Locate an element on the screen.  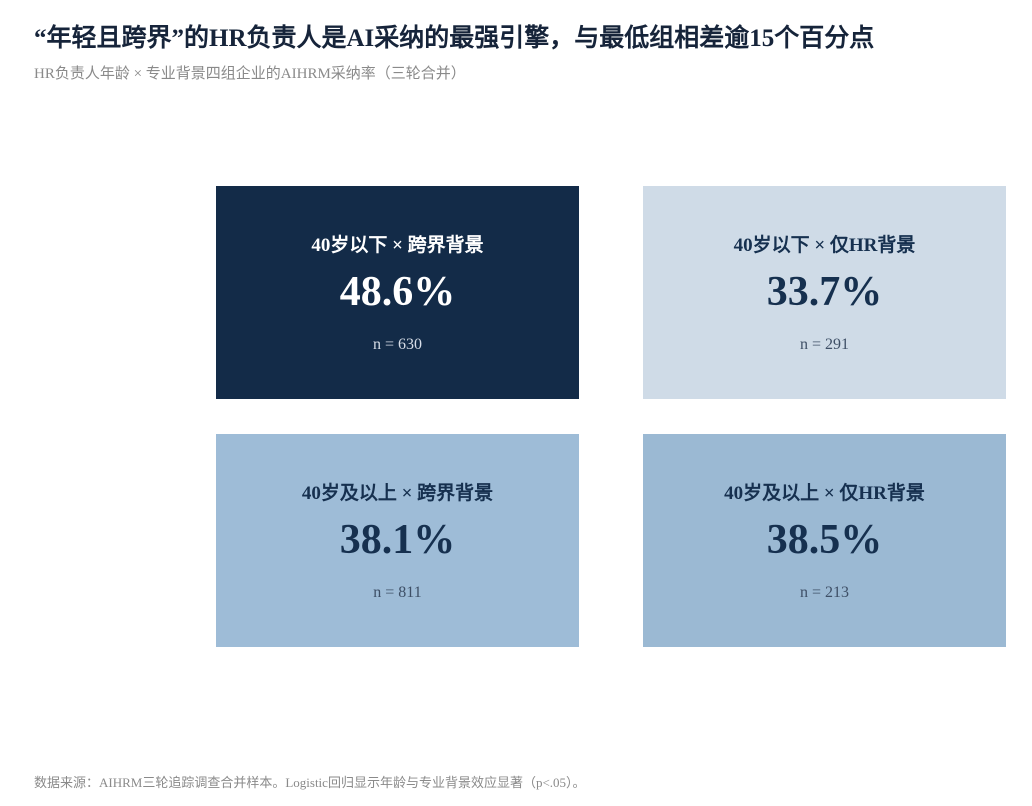
card-label: 40岁及以上 × 仅HR背景 is located at coordinates (824, 493).